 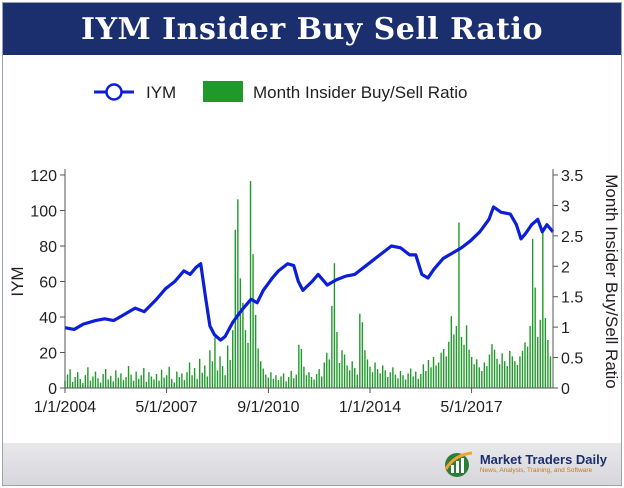 I want to click on legend: IYM Month Insider Buy/Sell Ratio, so click(x=281, y=91).